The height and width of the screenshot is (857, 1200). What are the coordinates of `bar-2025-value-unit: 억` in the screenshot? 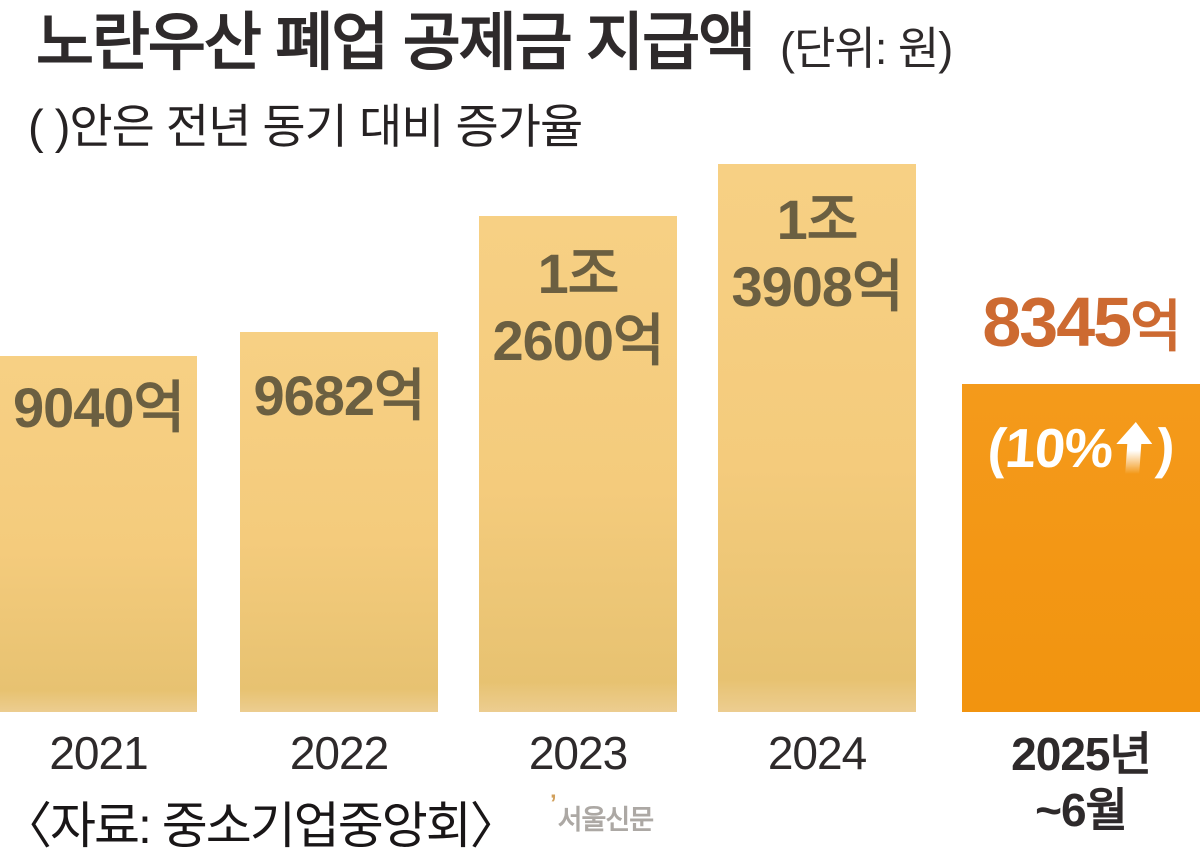 It's located at (1156, 326).